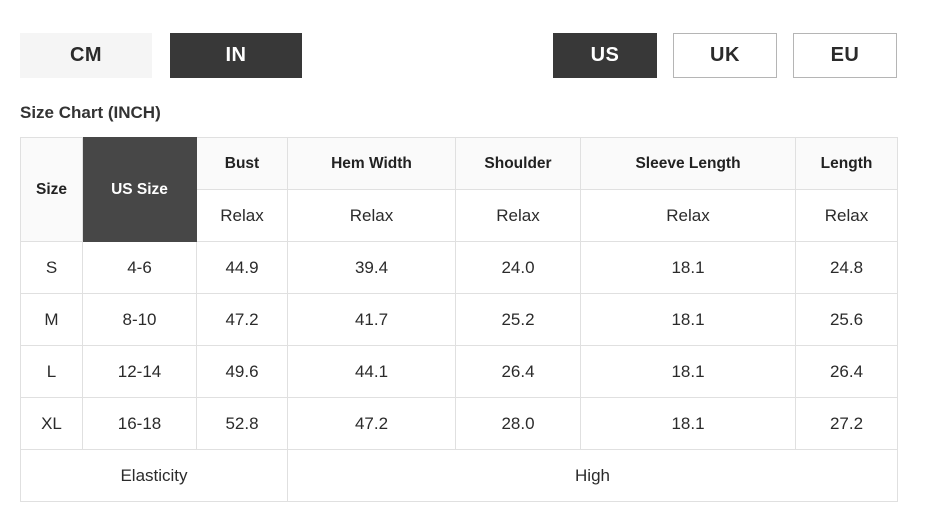 The image size is (927, 526). What do you see at coordinates (242, 267) in the screenshot?
I see `bust-cell: 44.9` at bounding box center [242, 267].